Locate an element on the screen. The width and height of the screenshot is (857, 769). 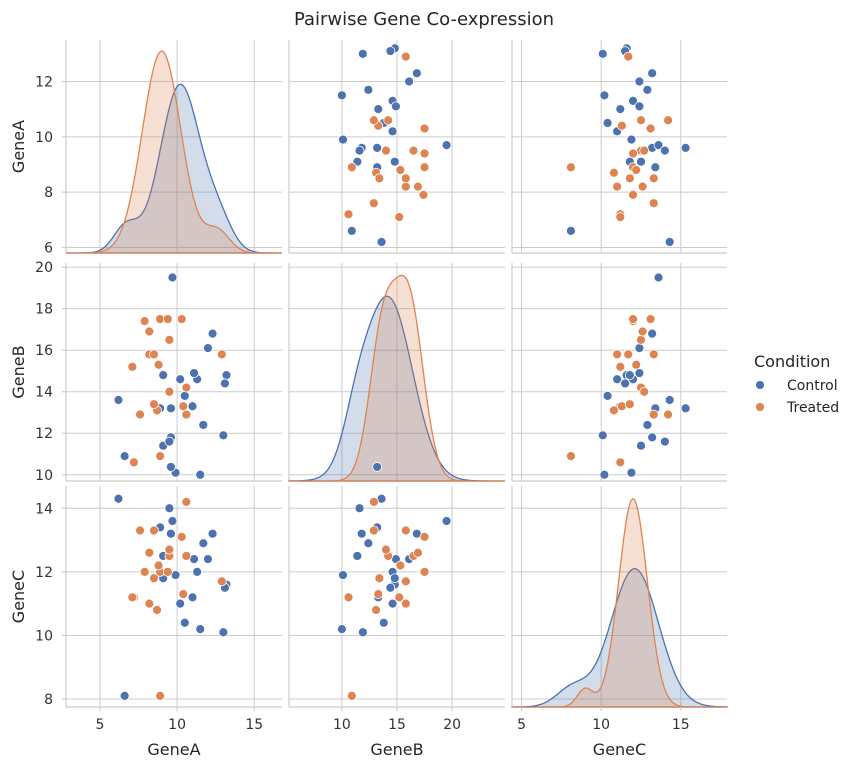
y-tick-label-geneb-5: 20 is located at coordinates (44, 268).